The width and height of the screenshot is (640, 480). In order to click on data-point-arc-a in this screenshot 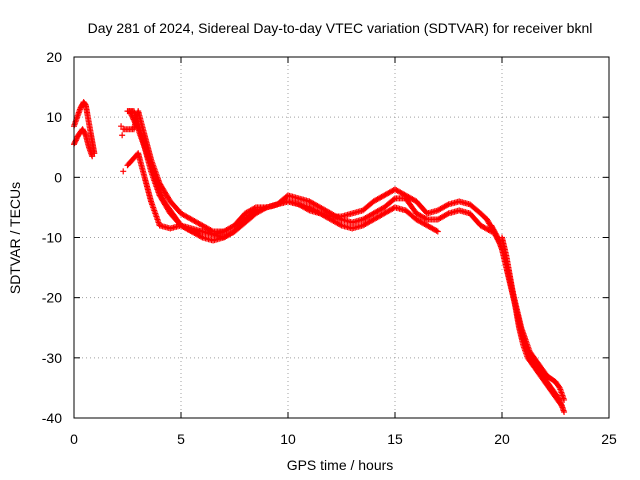, I will do `click(447, 205)`.